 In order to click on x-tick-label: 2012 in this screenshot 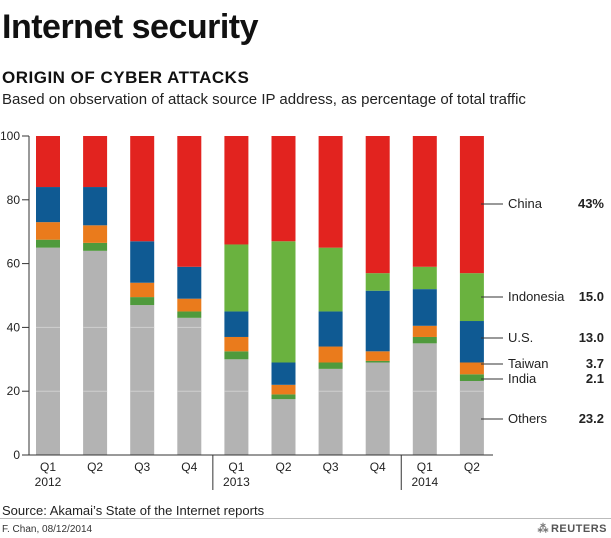, I will do `click(48, 482)`.